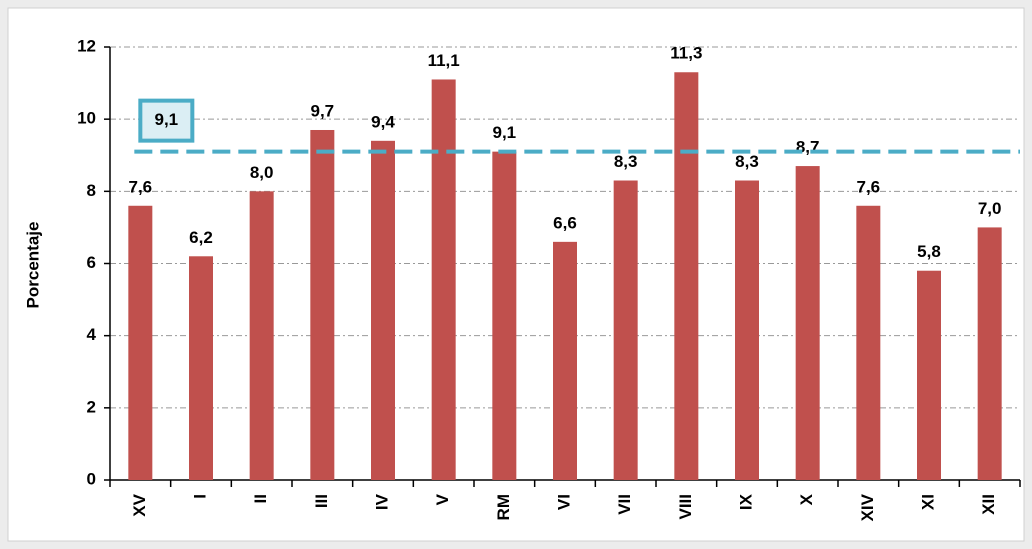  I want to click on reference-label-box, so click(166, 120).